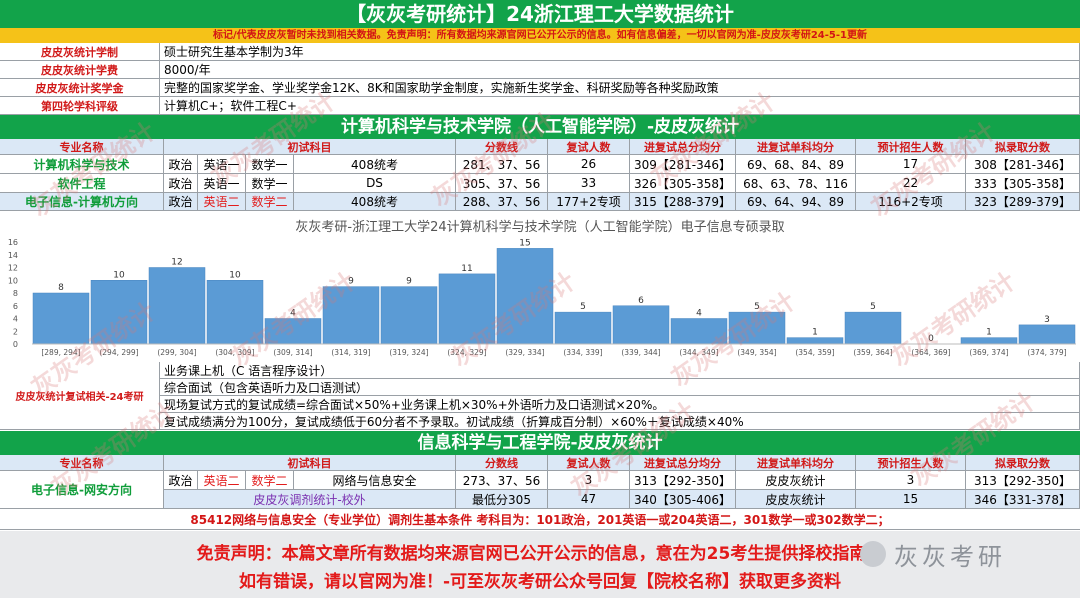 The width and height of the screenshot is (1080, 598). What do you see at coordinates (988, 352) in the screenshot?
I see `x-tick-label: (369, 374]` at bounding box center [988, 352].